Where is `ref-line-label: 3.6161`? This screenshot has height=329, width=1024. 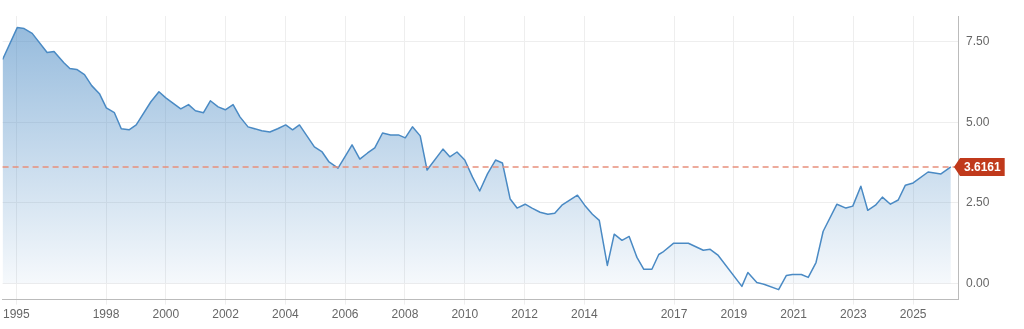
ref-line-label: 3.6161 is located at coordinates (983, 167).